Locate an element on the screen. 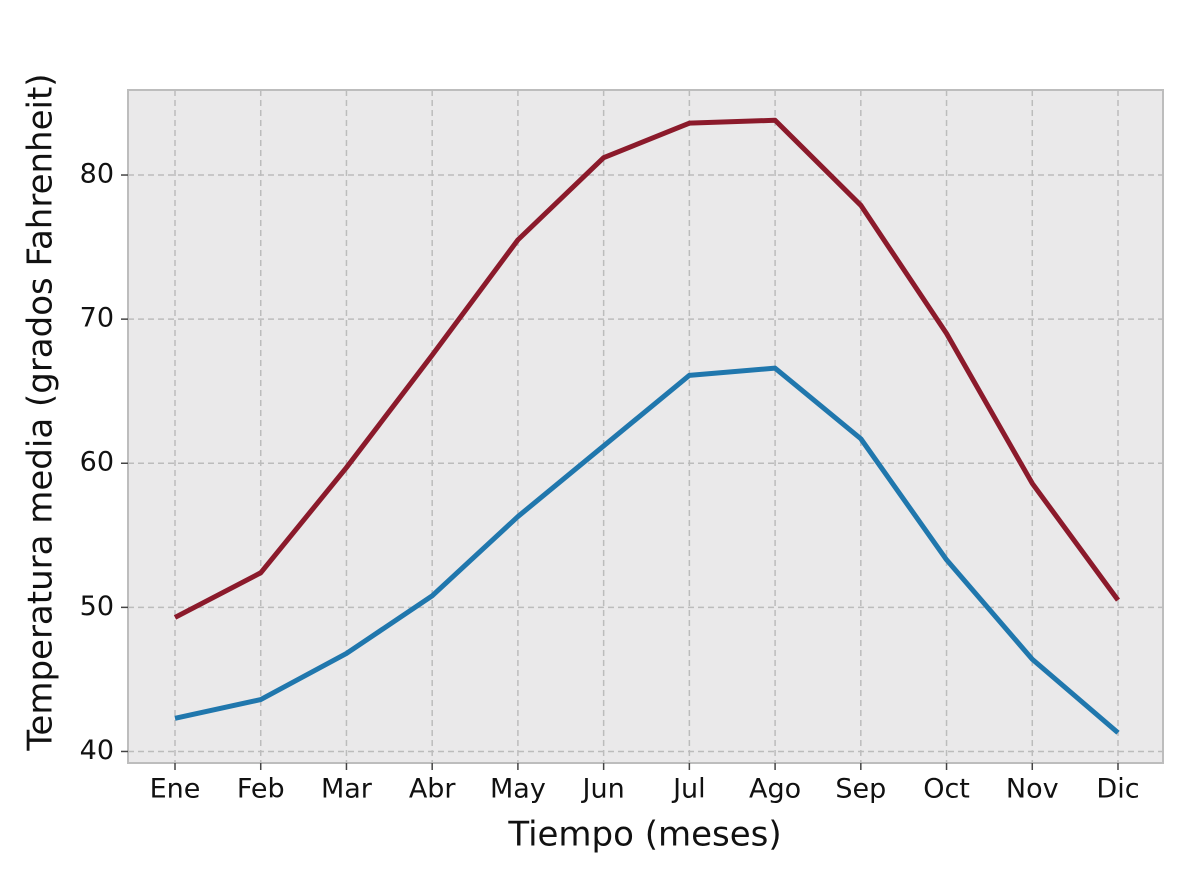  y-tick-label: 70 is located at coordinates (97, 318).